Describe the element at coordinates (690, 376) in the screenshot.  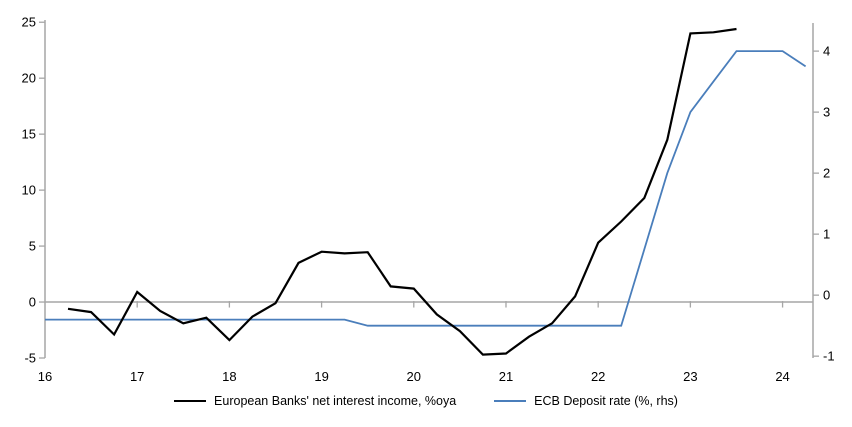
I see `x-axis-label: 23` at that location.